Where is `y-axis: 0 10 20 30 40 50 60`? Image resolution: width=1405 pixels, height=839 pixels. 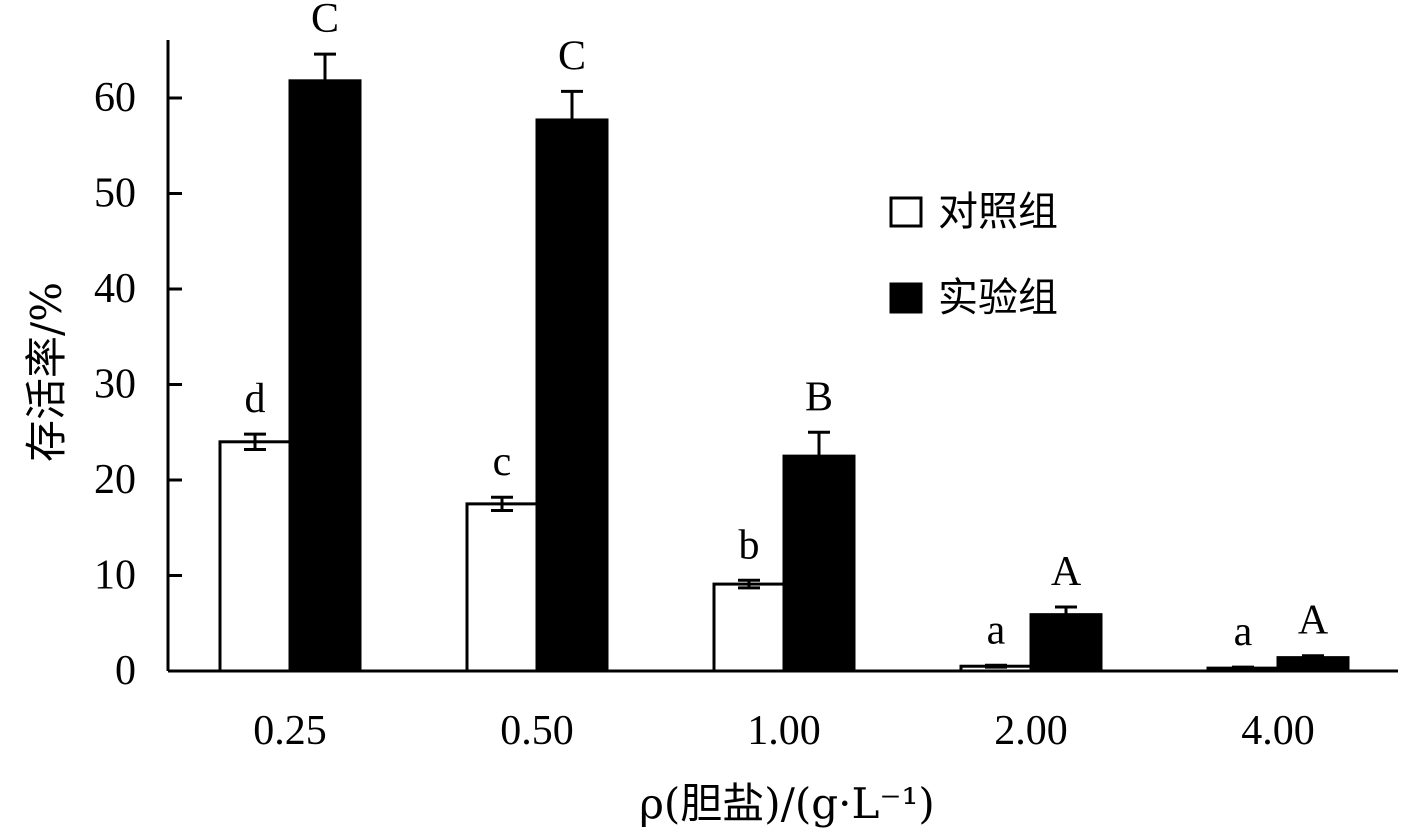
y-axis: 0 10 20 30 40 50 60 is located at coordinates (138, 367).